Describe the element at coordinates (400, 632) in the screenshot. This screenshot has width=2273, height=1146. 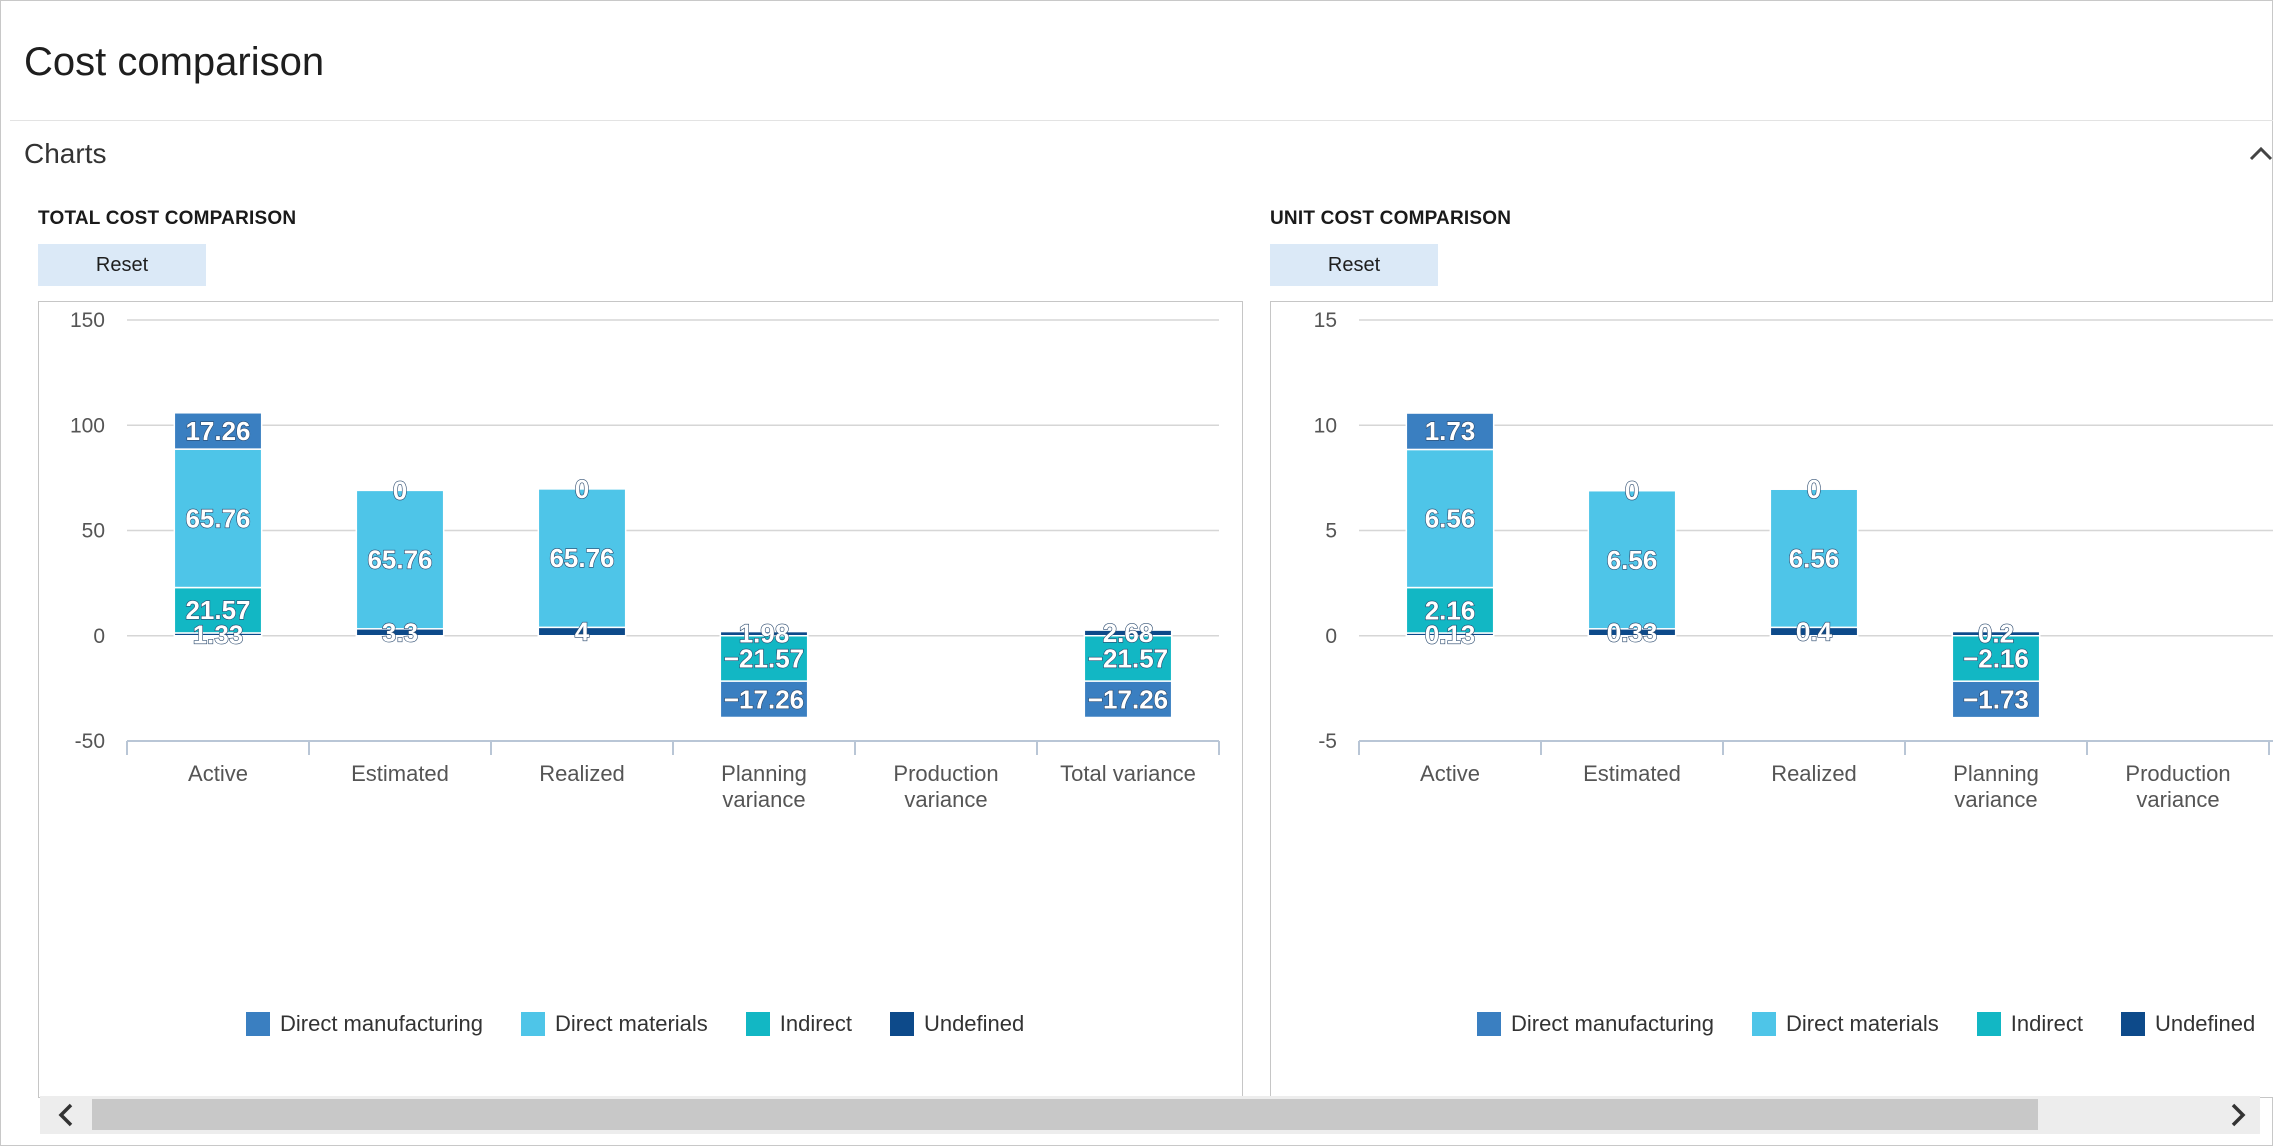
I see `data-label: 3.3` at that location.